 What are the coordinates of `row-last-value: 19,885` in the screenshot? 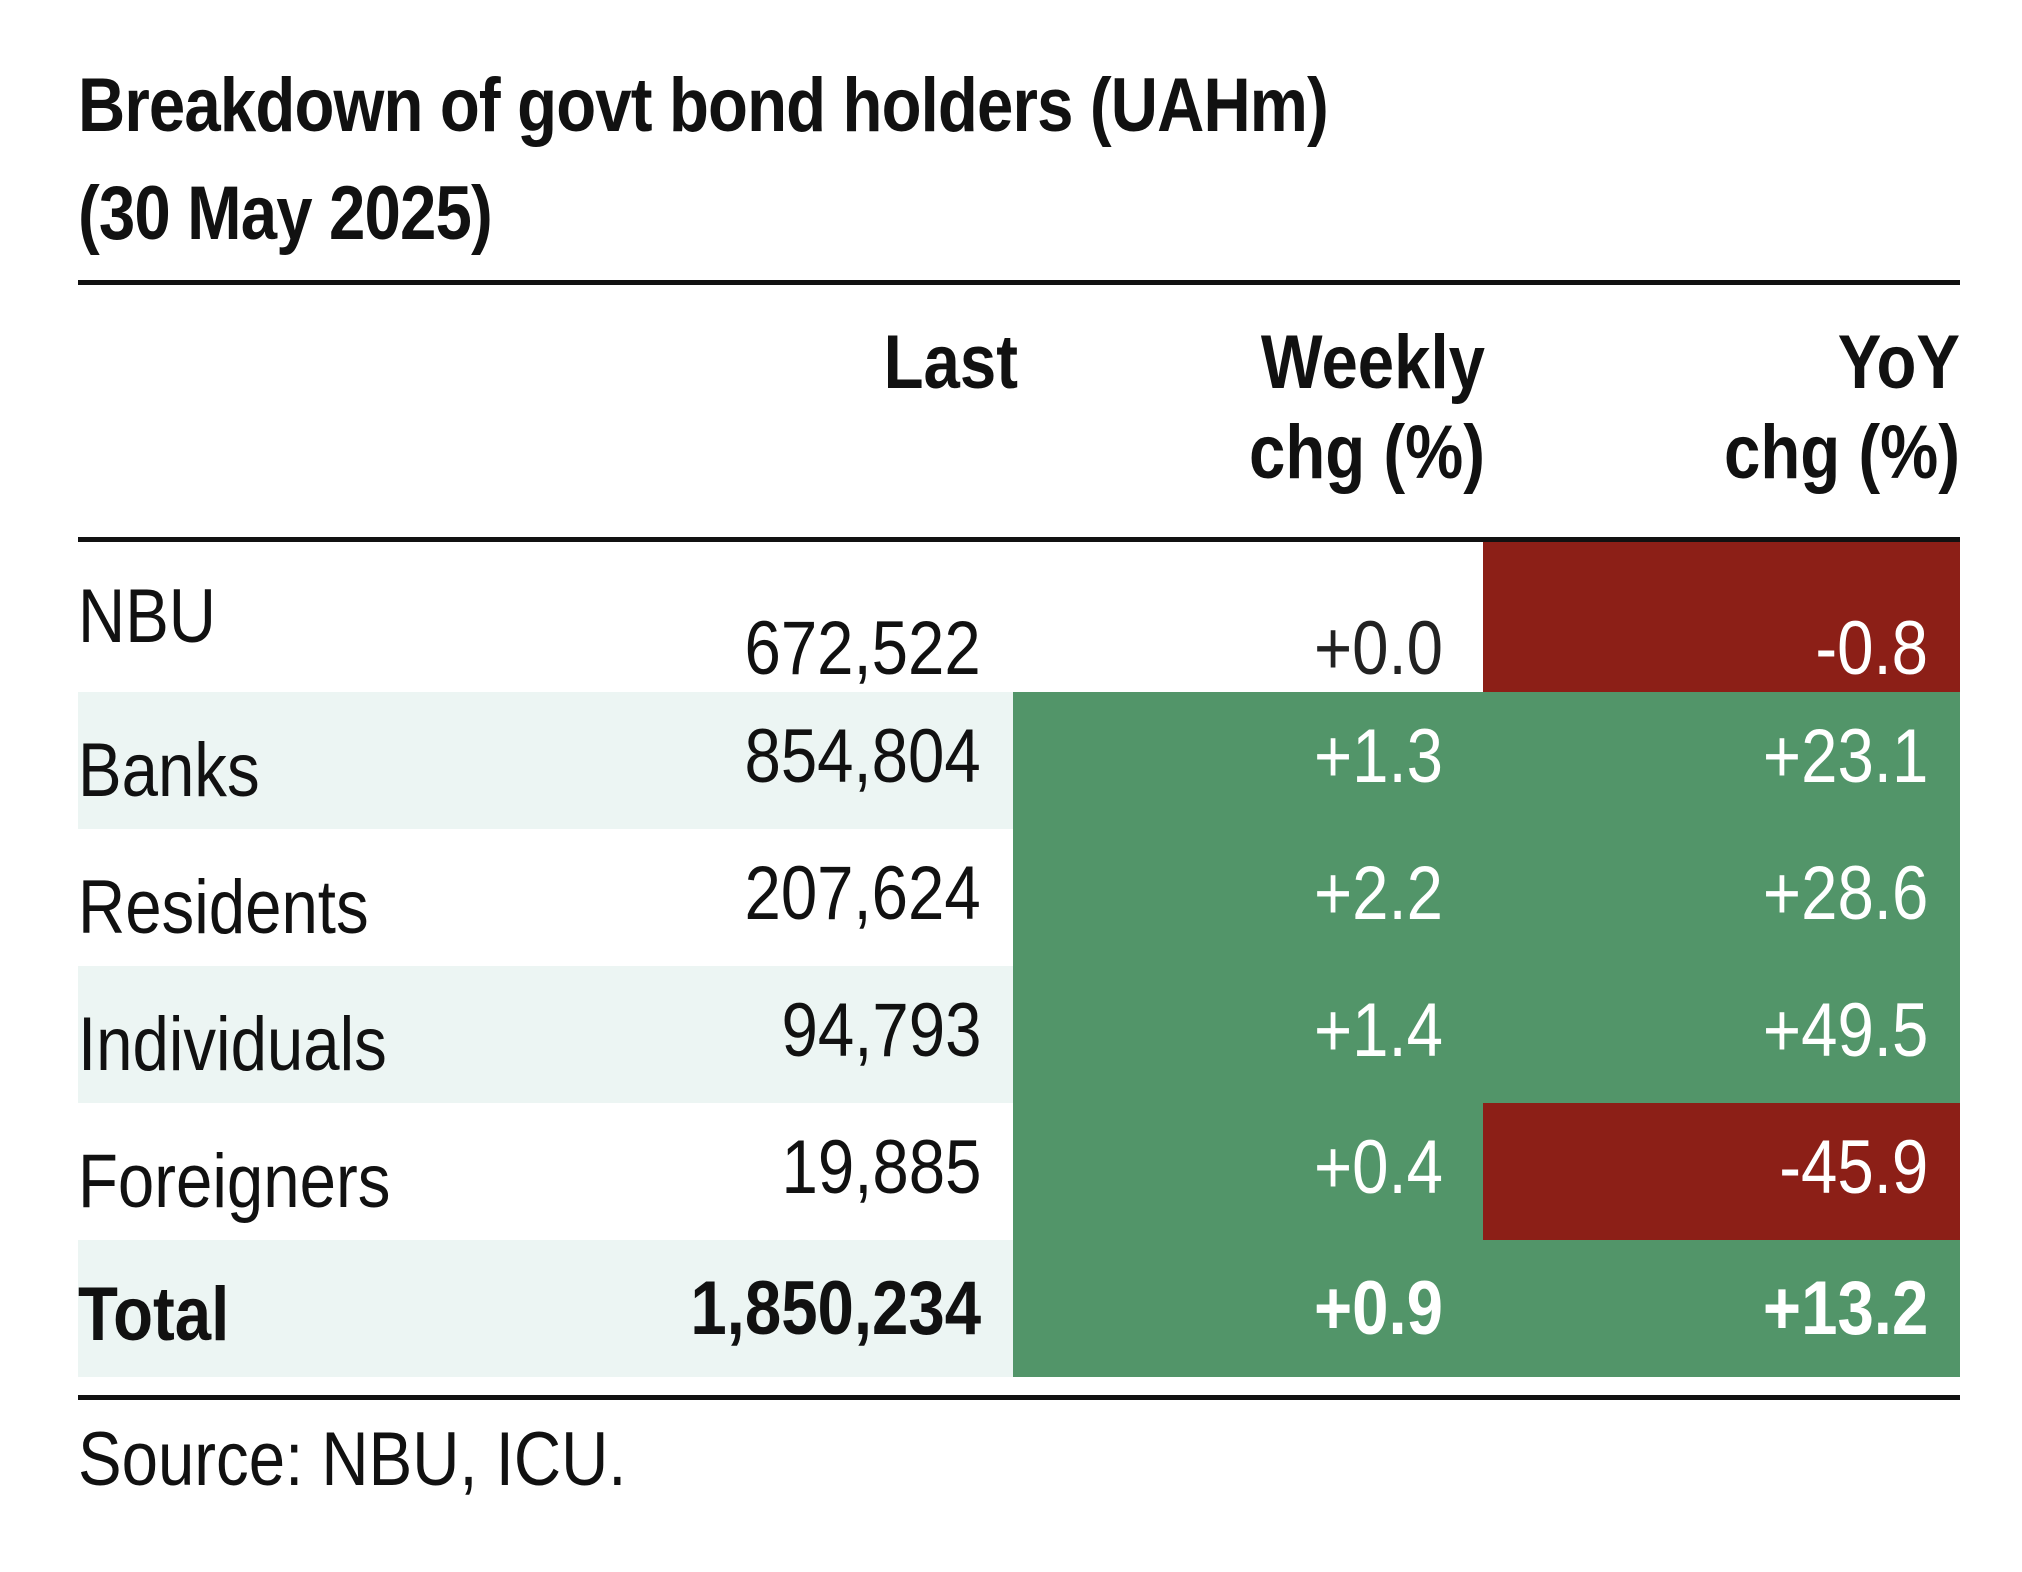 It's located at (881, 1167).